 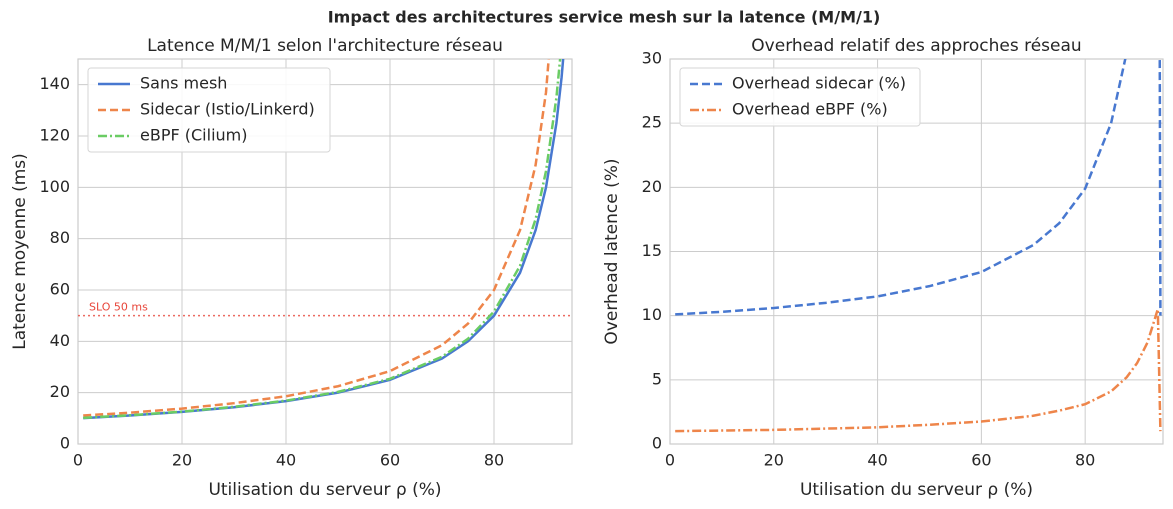 What do you see at coordinates (20, 251) in the screenshot?
I see `y-axis-label: Latence moyenne (ms)` at bounding box center [20, 251].